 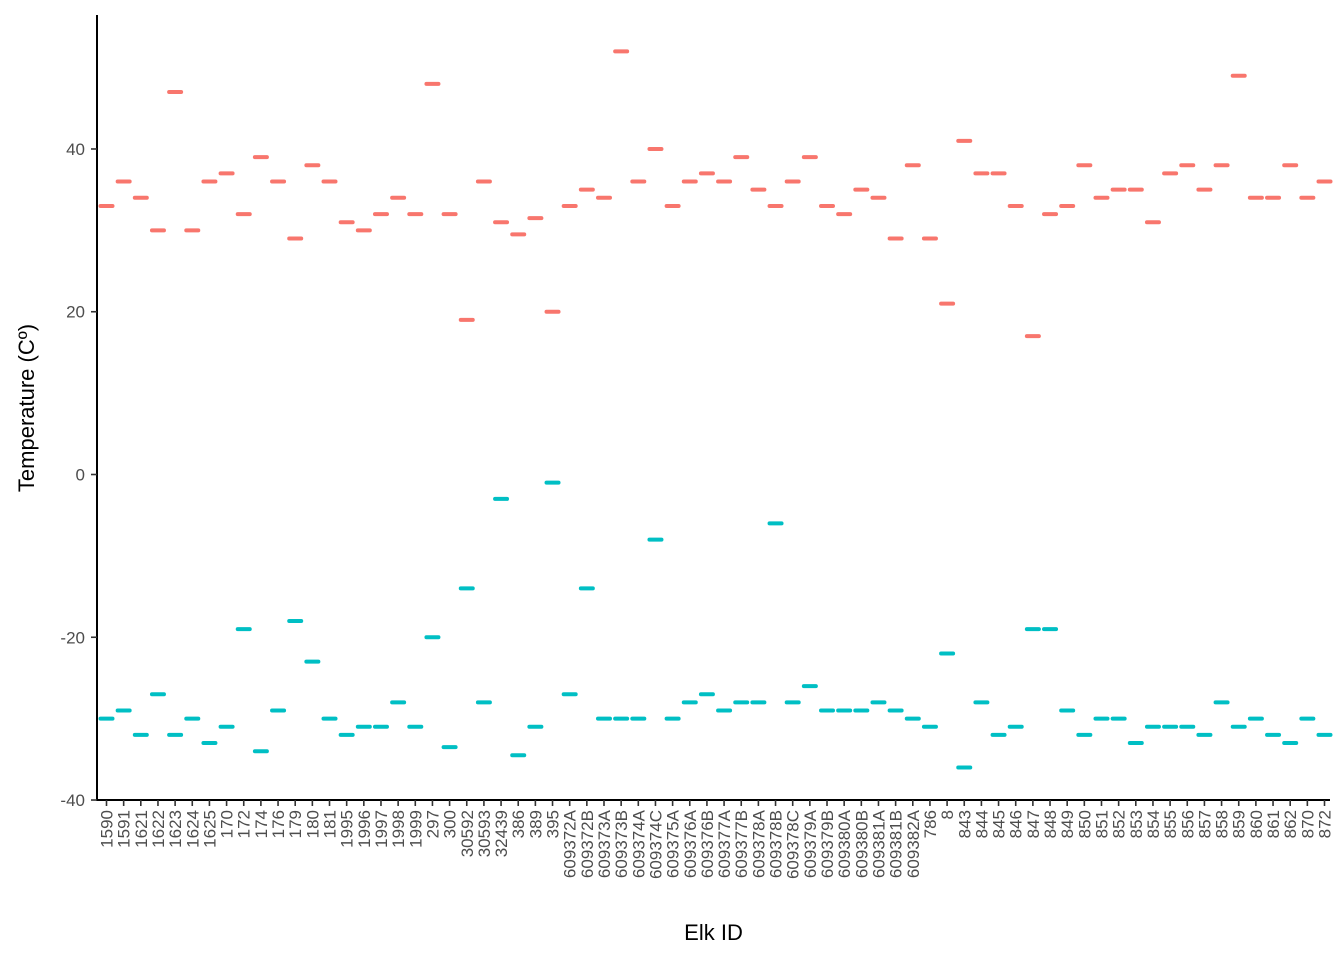 I want to click on x-tick-label: 846, so click(x=1016, y=824).